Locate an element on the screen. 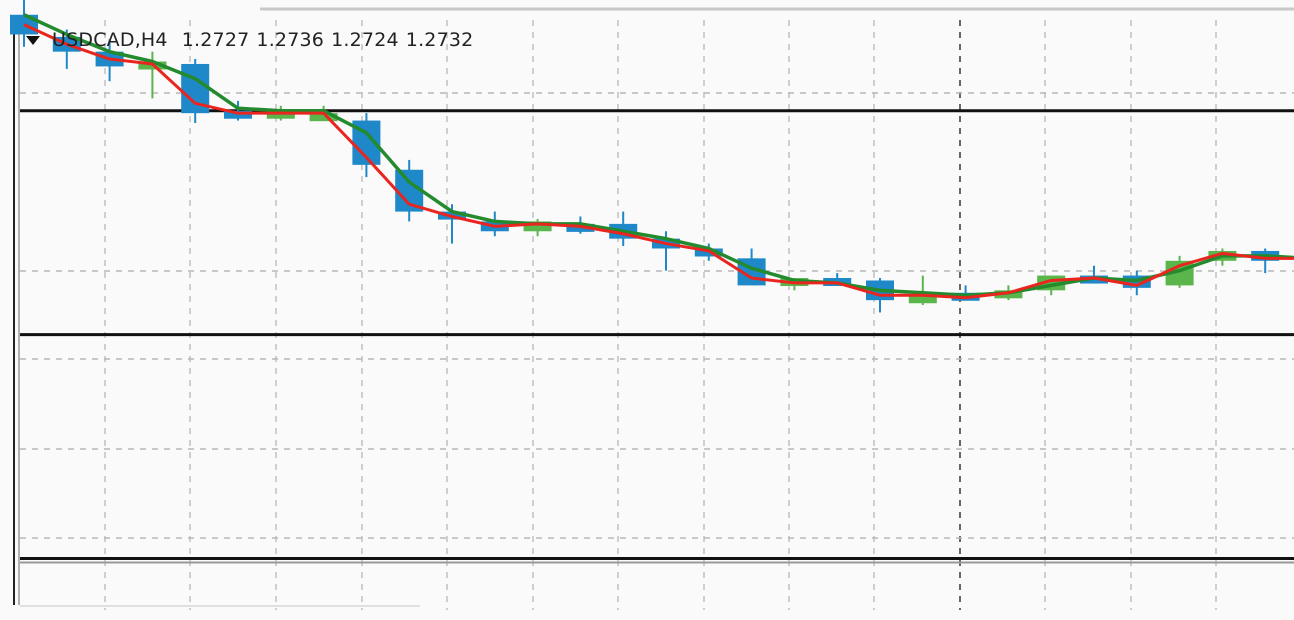 The width and height of the screenshot is (1294, 620). chart-menu-triangle-icon is located at coordinates (33, 40).